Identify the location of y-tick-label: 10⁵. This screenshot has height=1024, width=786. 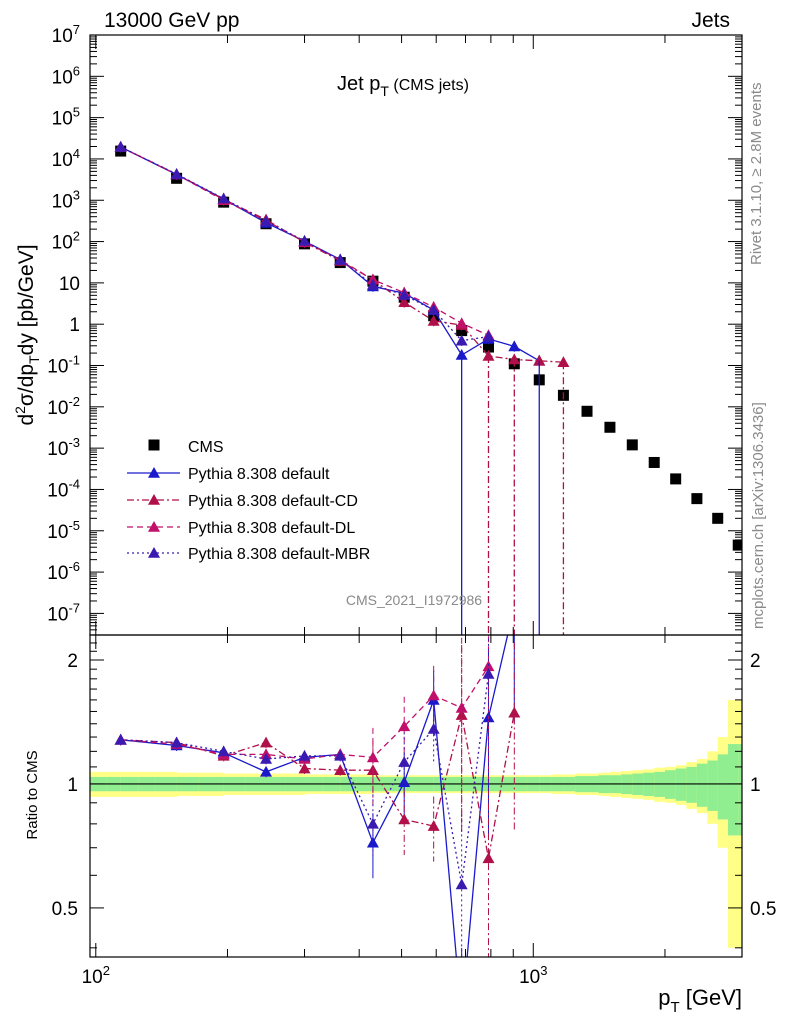
(66, 117).